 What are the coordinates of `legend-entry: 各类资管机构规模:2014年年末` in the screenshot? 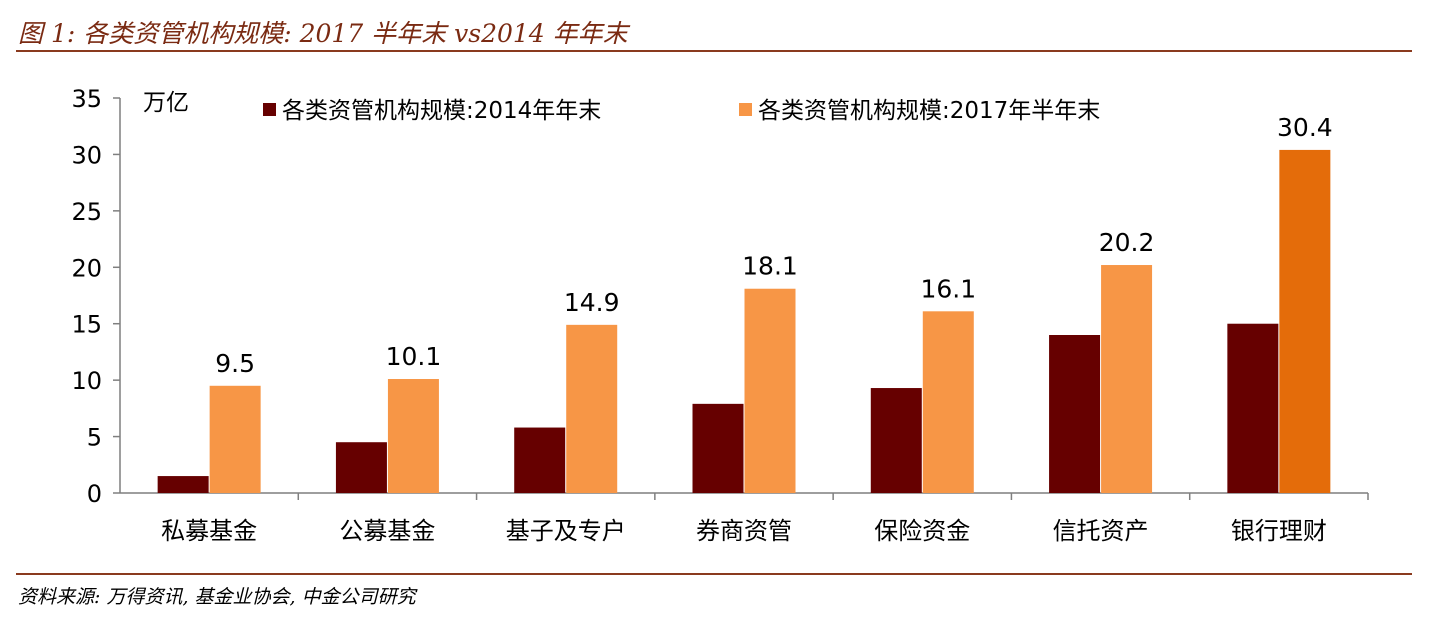 It's located at (441, 111).